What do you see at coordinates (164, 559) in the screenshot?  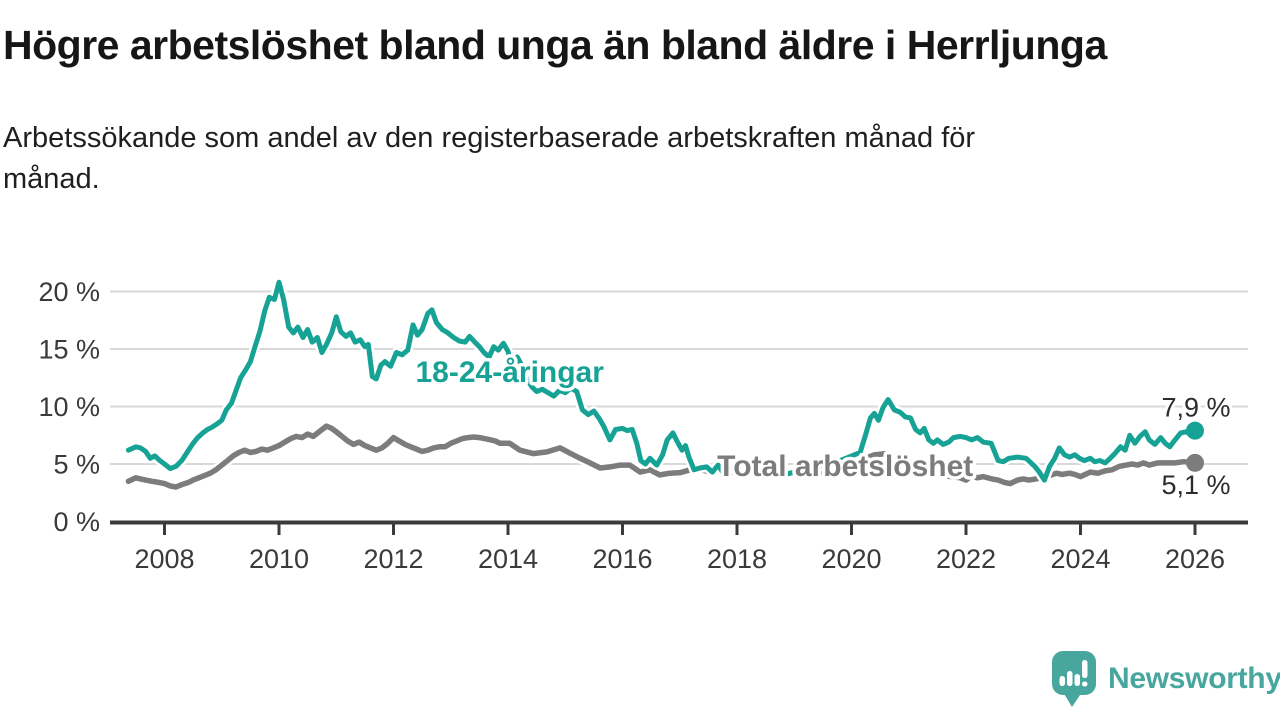 I see `x-tick-label: 2008` at bounding box center [164, 559].